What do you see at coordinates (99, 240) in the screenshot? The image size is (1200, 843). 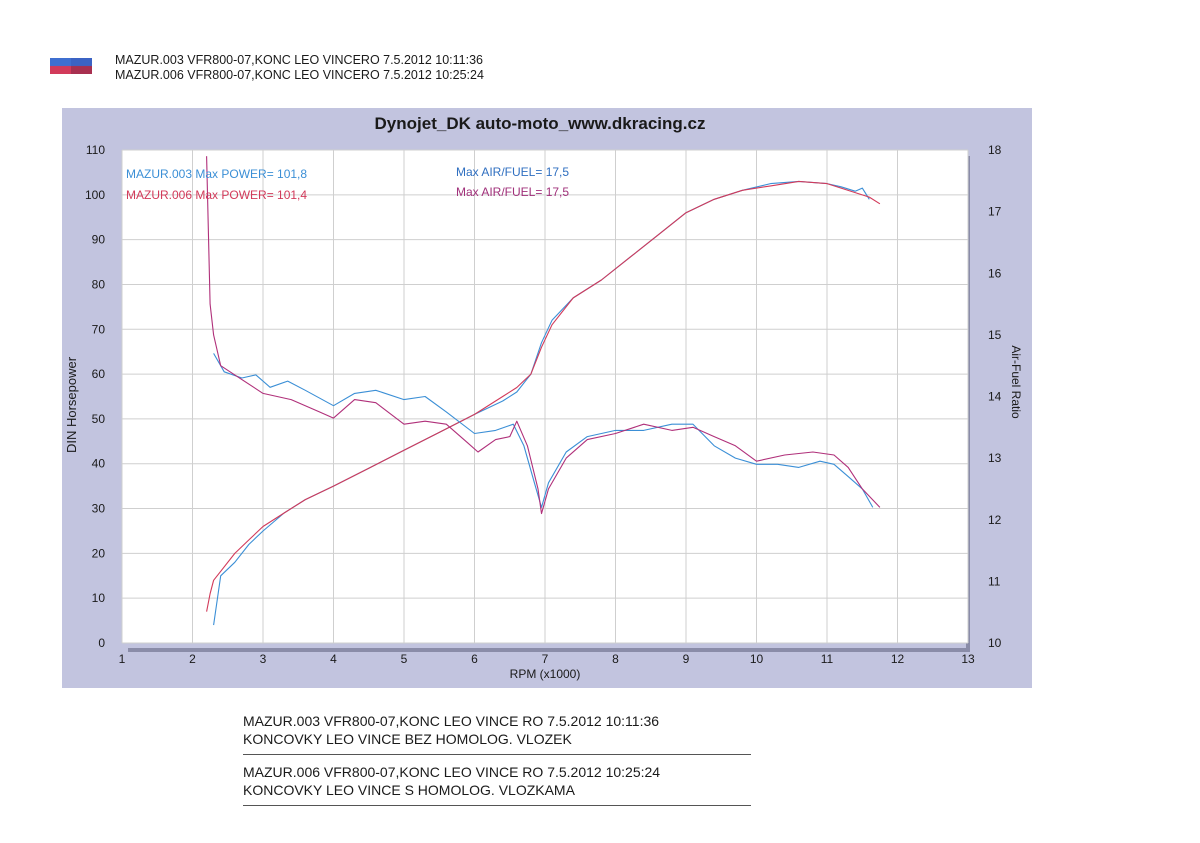 I see `y-tick-label: 90` at bounding box center [99, 240].